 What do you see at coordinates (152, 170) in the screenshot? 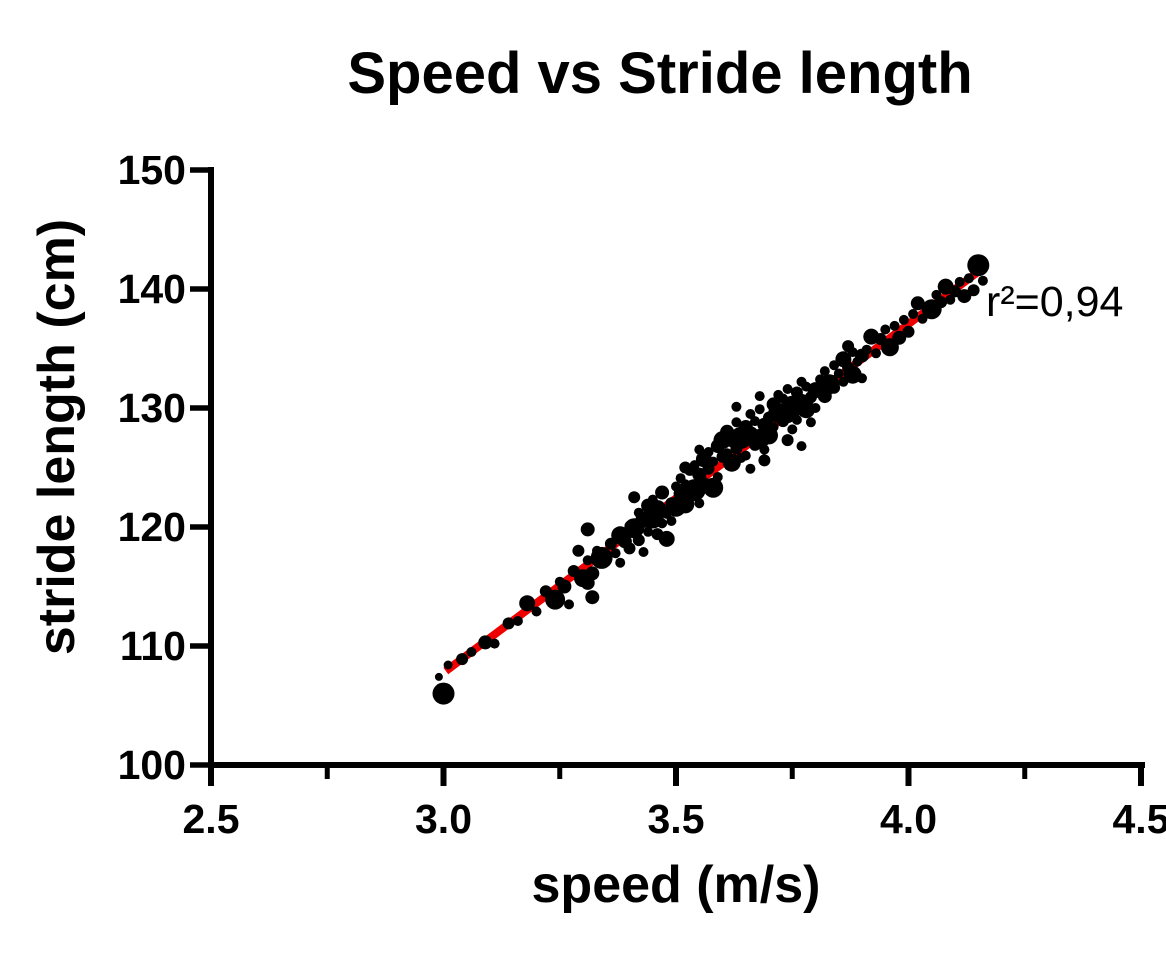
I see `y-tick-label: 150` at bounding box center [152, 170].